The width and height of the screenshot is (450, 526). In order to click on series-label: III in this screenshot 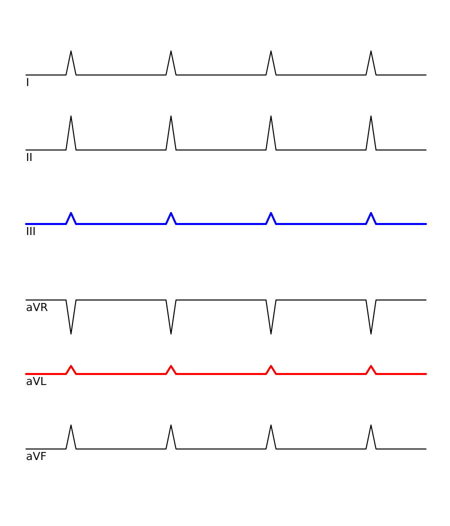, I will do `click(31, 231)`.